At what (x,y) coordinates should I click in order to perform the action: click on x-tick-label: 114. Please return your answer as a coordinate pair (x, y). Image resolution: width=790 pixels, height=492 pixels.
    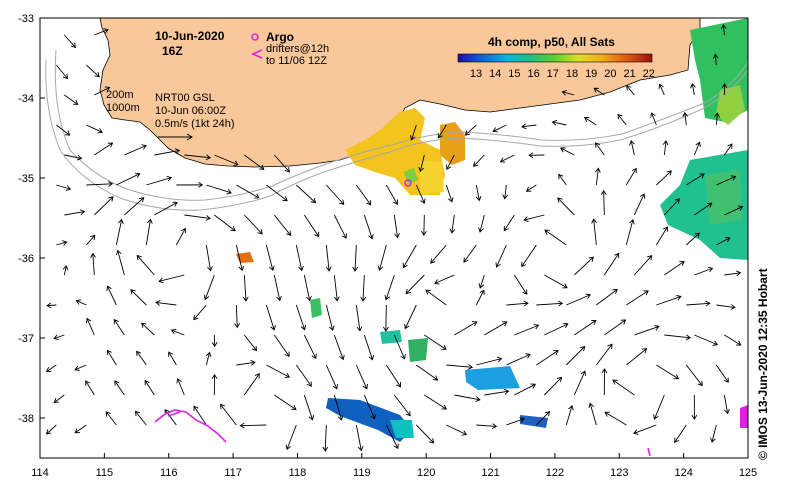
    Looking at the image, I should click on (40, 473).